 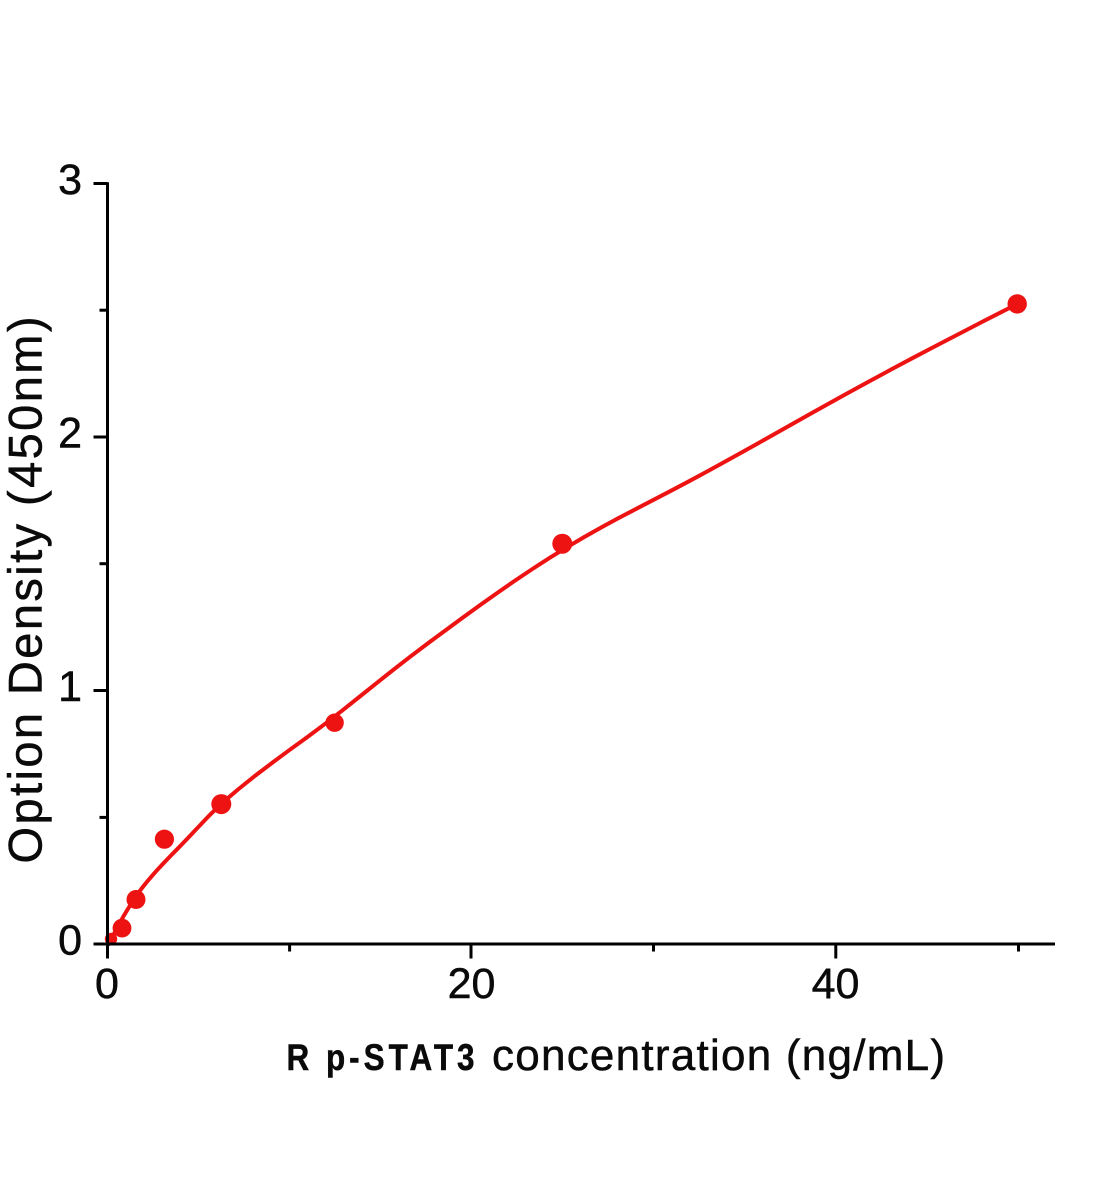 I want to click on svg-text: concentration (ng/mL), so click(x=718, y=1055).